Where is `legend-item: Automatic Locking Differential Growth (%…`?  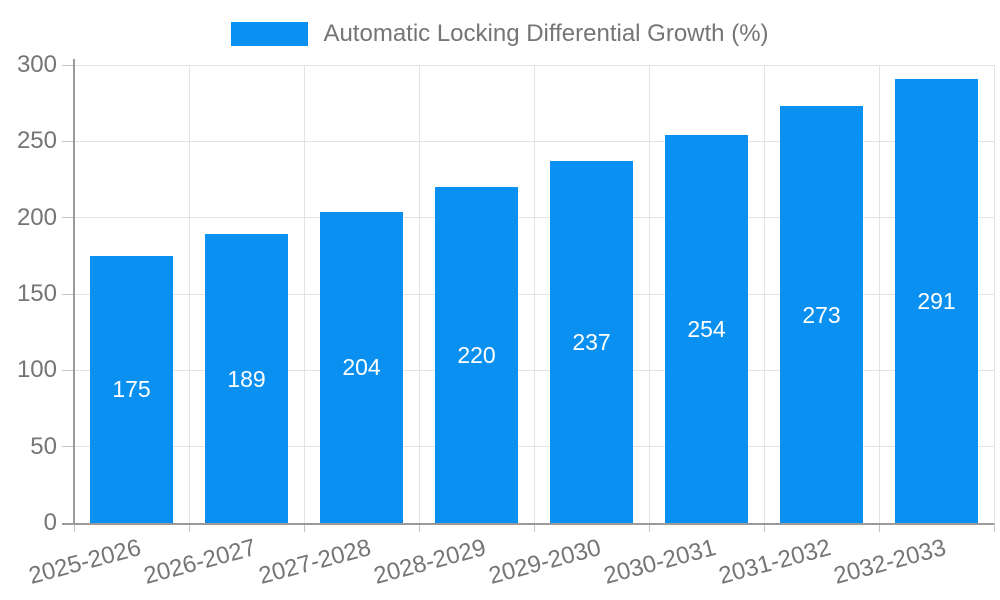
legend-item: Automatic Locking Differential Growth (%… is located at coordinates (500, 34).